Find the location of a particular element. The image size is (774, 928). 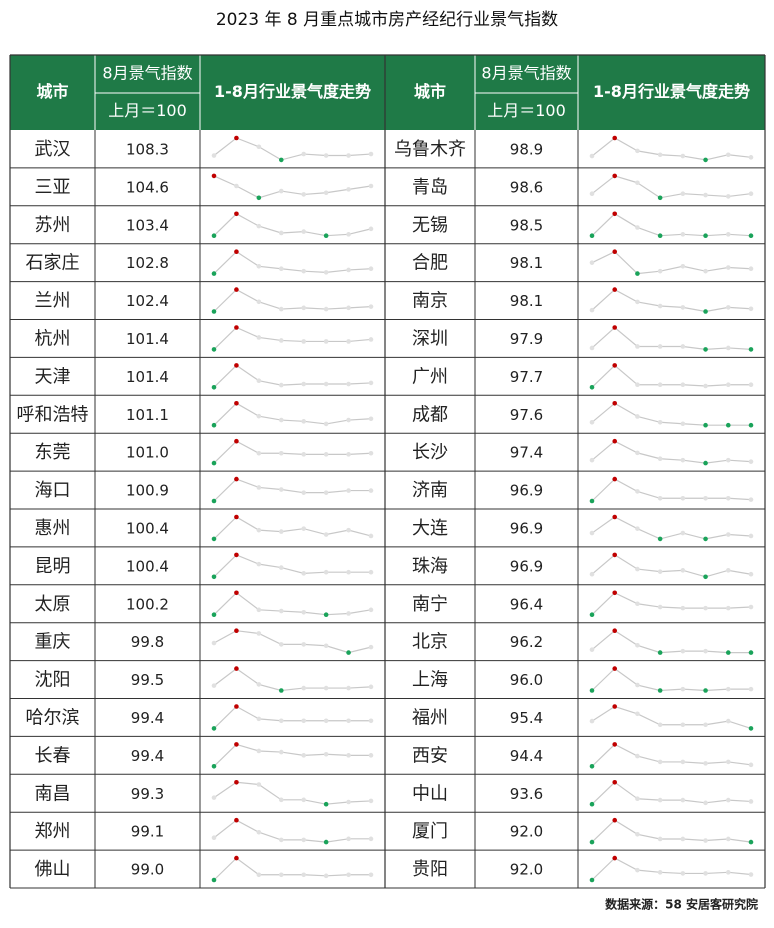

city: 东莞 is located at coordinates (53, 452).